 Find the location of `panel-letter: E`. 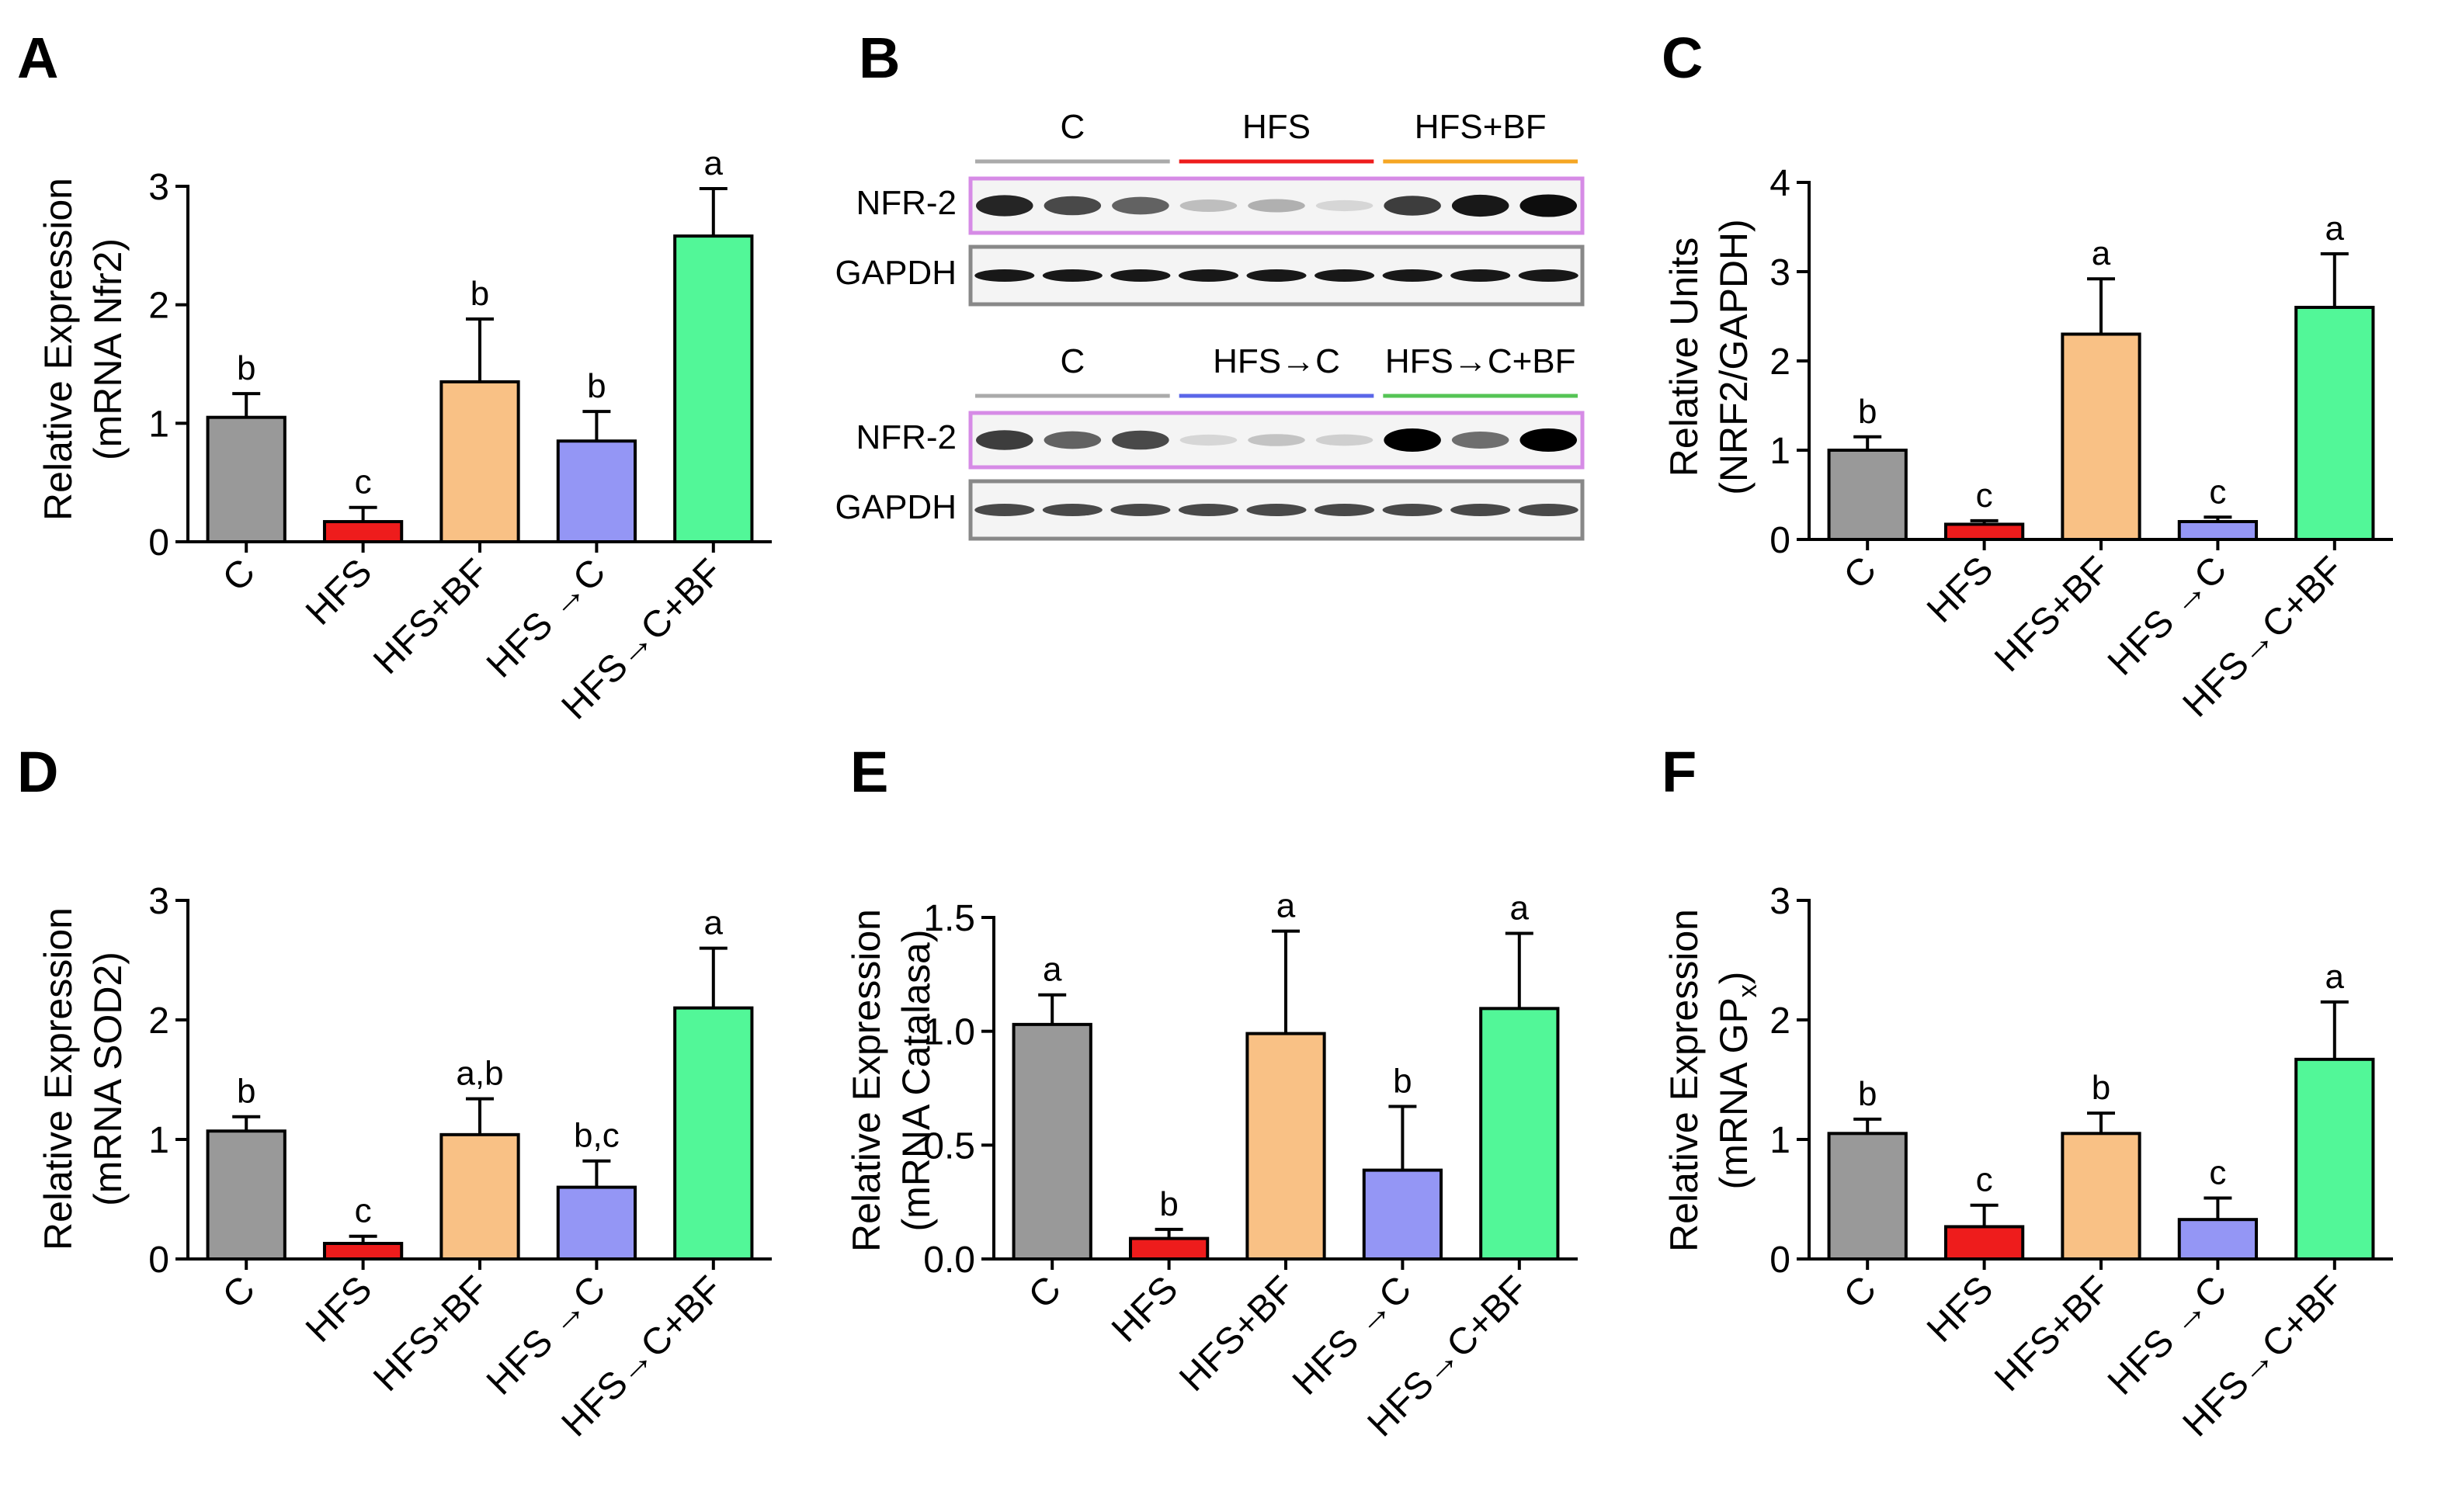

panel-letter: E is located at coordinates (869, 772).